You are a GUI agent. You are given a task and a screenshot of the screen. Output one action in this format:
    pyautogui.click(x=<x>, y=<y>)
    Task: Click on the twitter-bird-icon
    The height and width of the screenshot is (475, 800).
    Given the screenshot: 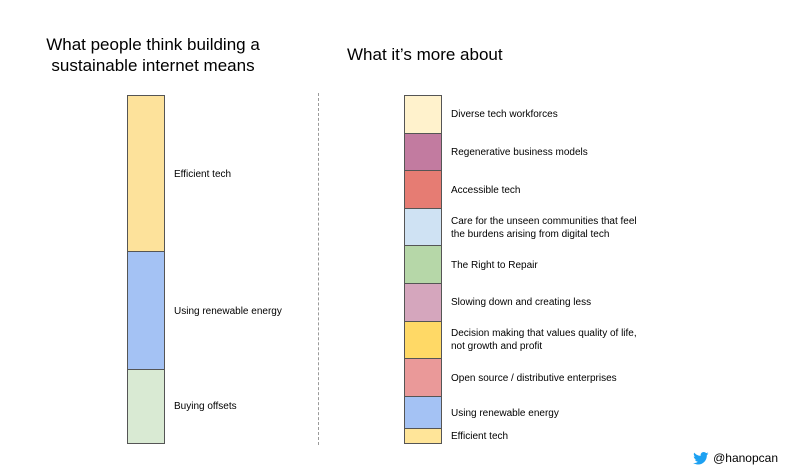 What is the action you would take?
    pyautogui.click(x=701, y=457)
    